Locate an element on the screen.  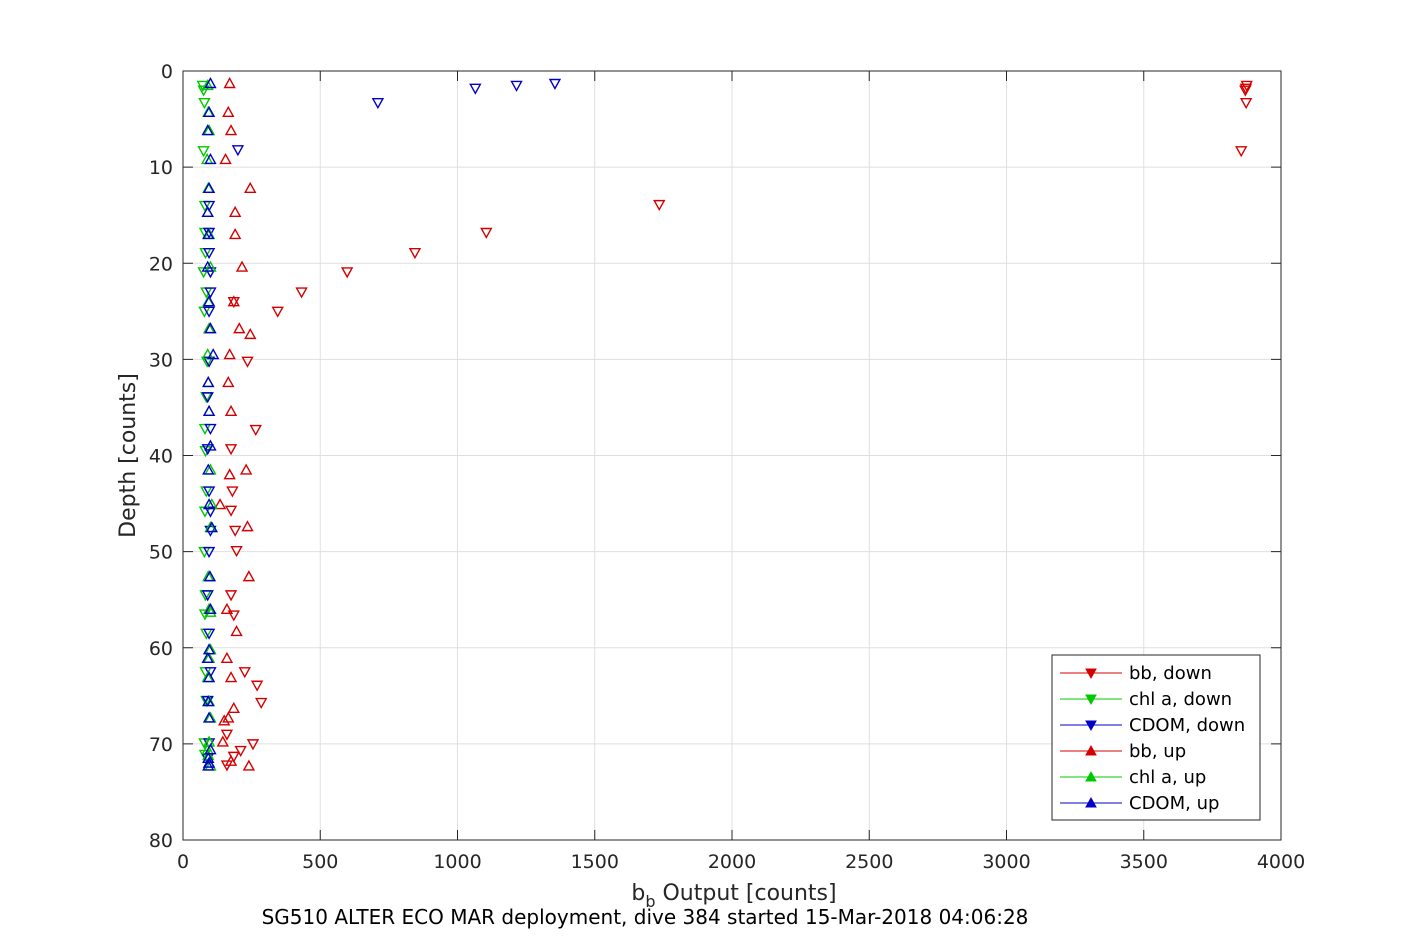
x-axis-label-rest: Output [counts] is located at coordinates (746, 893).